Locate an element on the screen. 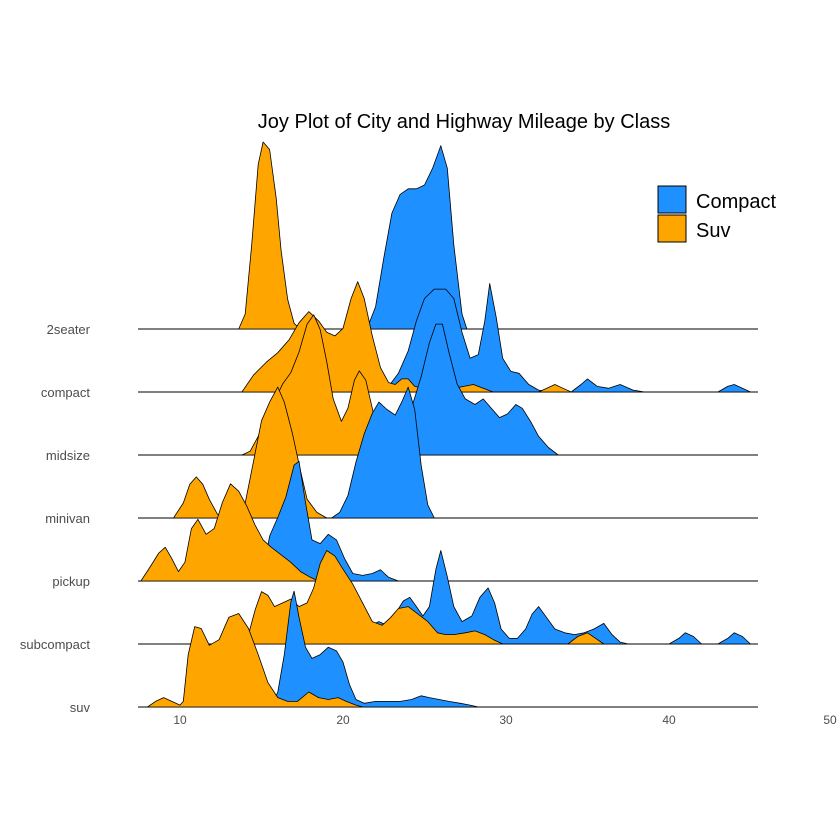  density-compact-midsize is located at coordinates (475, 389).